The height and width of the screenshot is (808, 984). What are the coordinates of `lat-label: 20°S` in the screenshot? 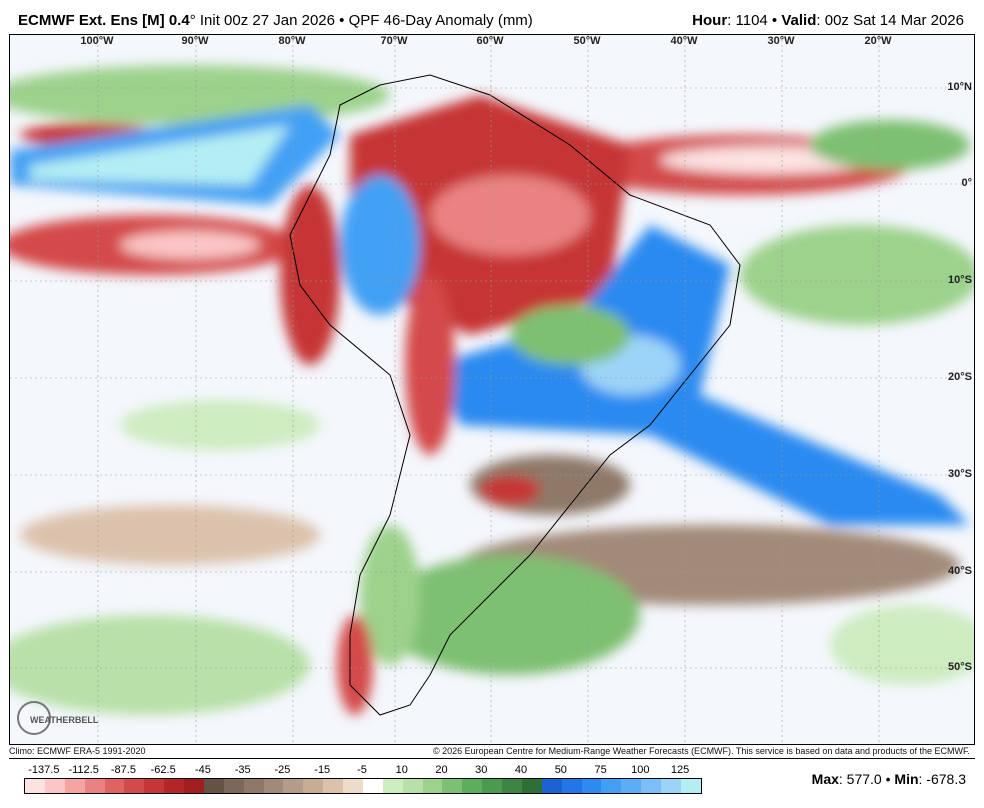 It's located at (960, 377).